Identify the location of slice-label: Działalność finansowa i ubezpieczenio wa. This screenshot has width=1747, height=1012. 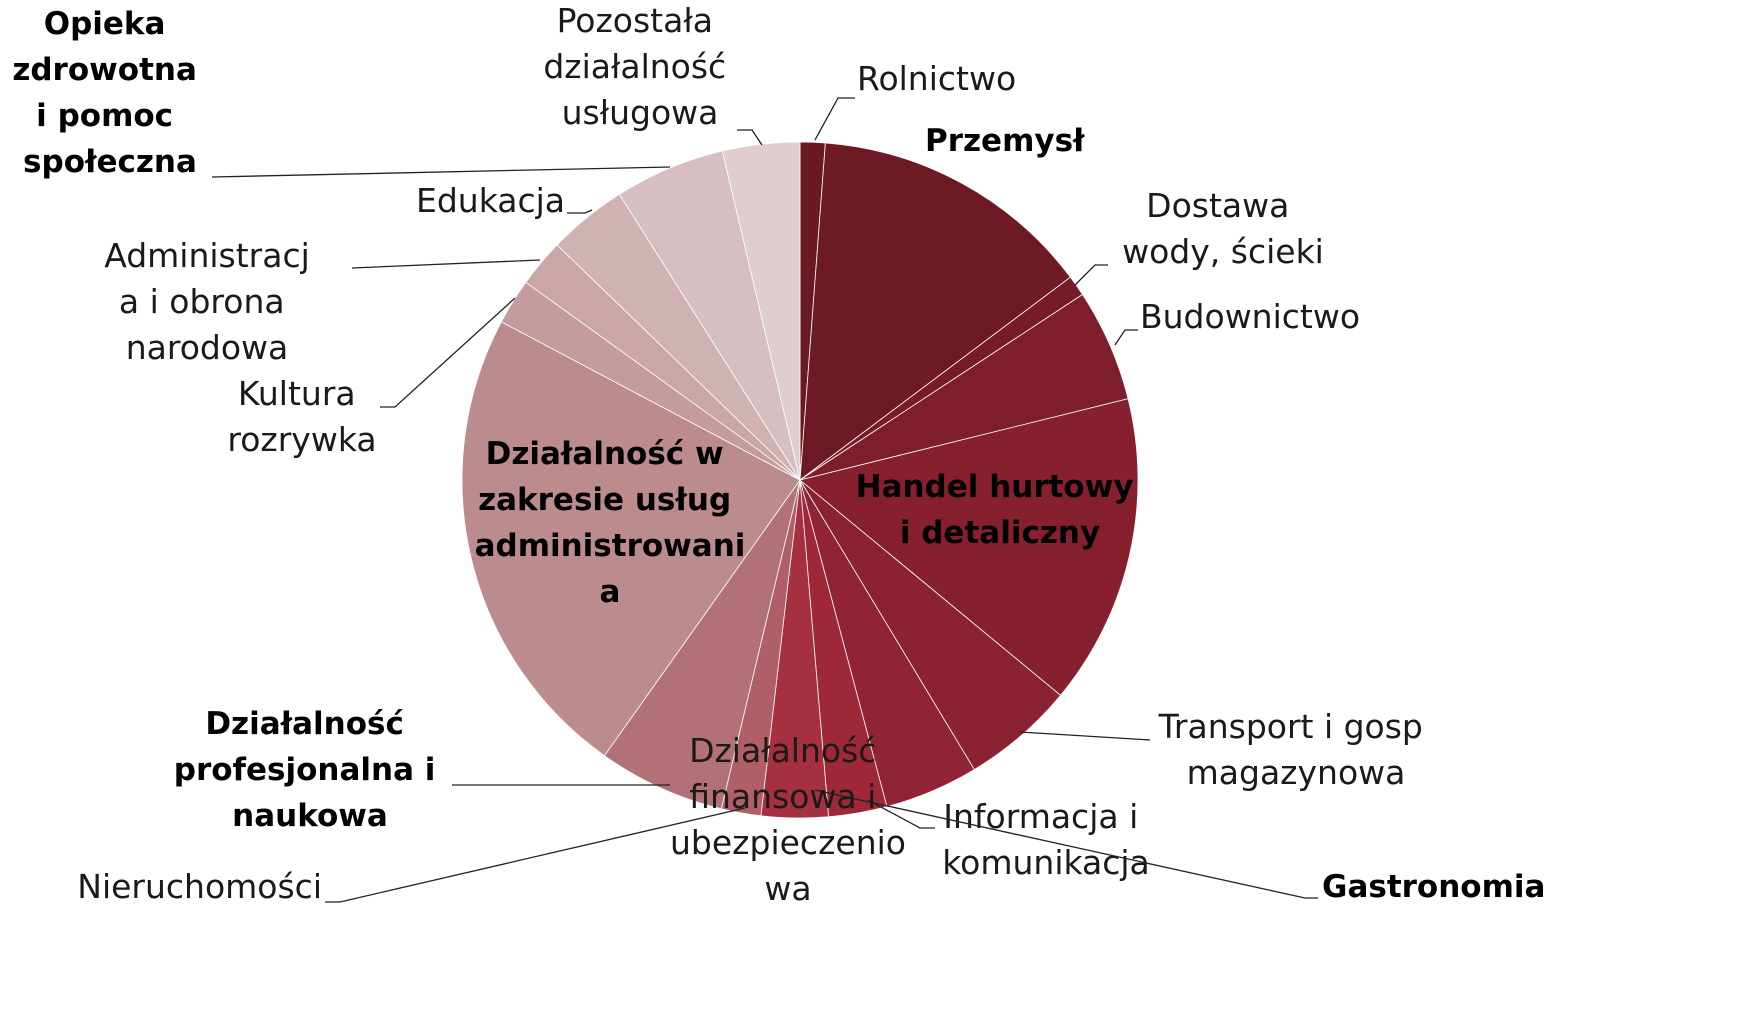
(788, 819).